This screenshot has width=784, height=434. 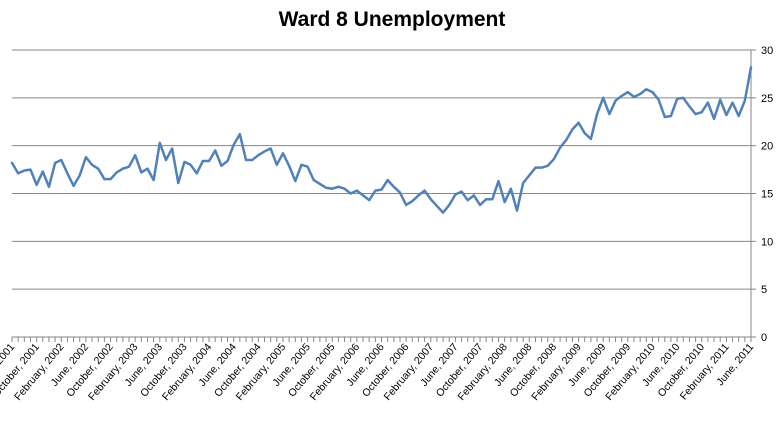 What do you see at coordinates (392, 19) in the screenshot?
I see `chart-title: Ward 8 Unemployment` at bounding box center [392, 19].